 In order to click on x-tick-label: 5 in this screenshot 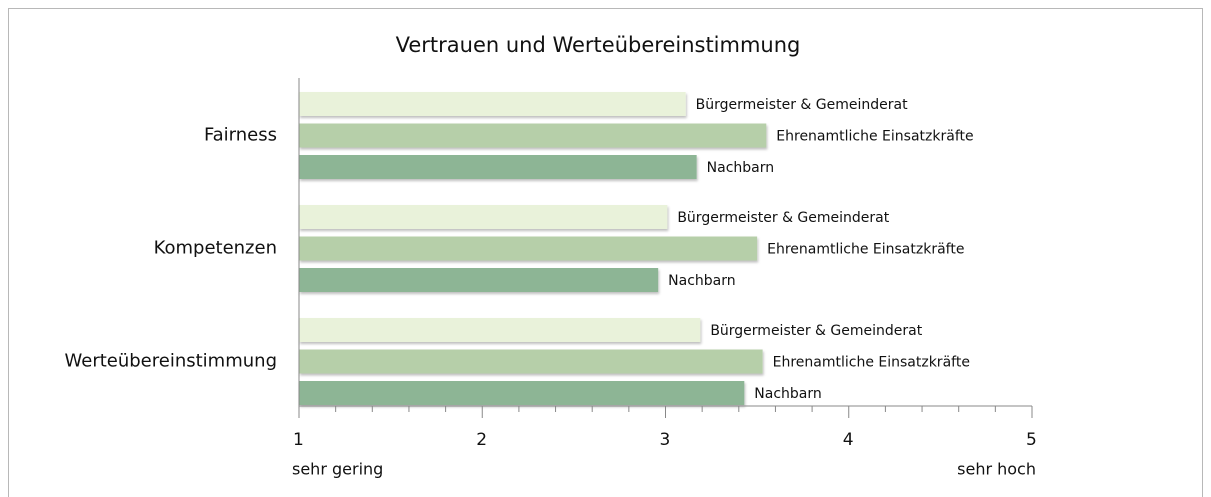, I will do `click(1031, 440)`.